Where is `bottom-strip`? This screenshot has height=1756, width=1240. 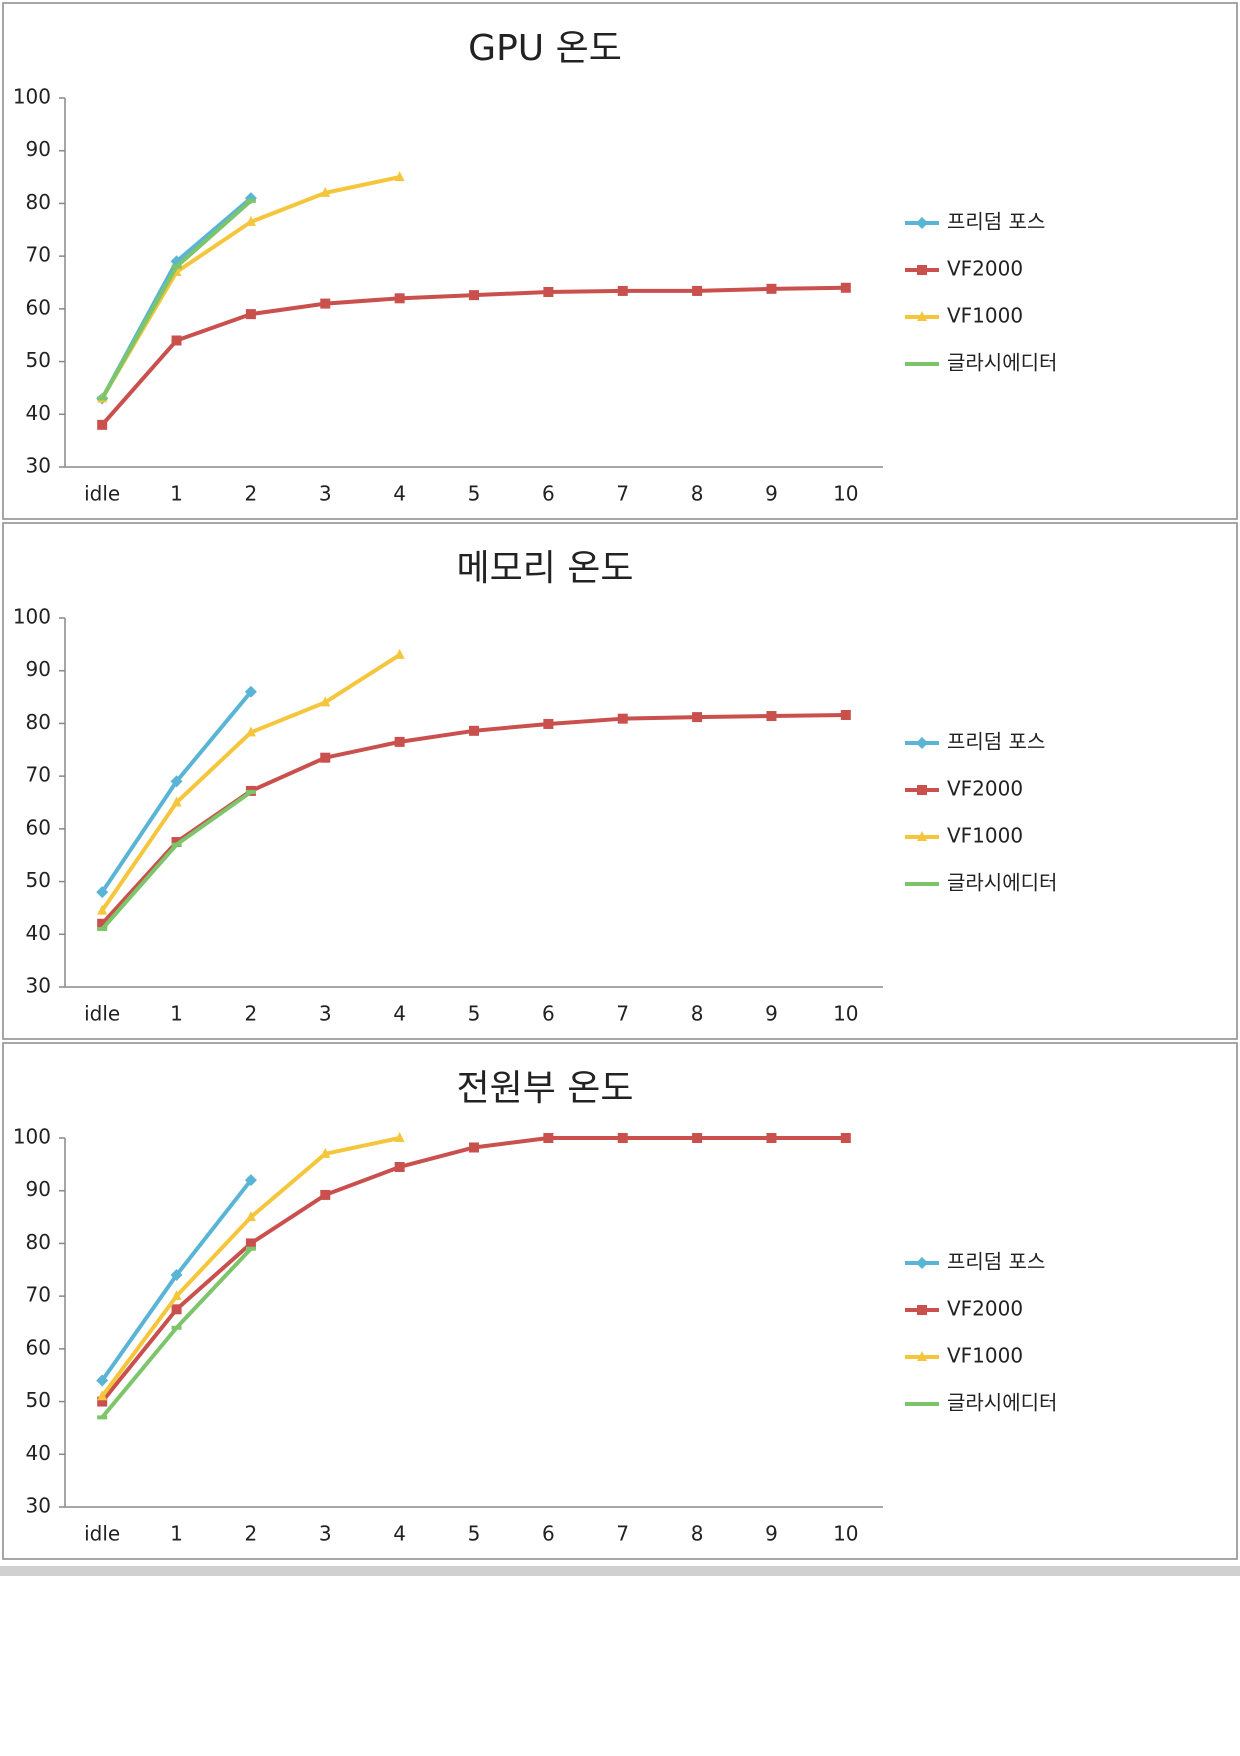 bottom-strip is located at coordinates (620, 1571).